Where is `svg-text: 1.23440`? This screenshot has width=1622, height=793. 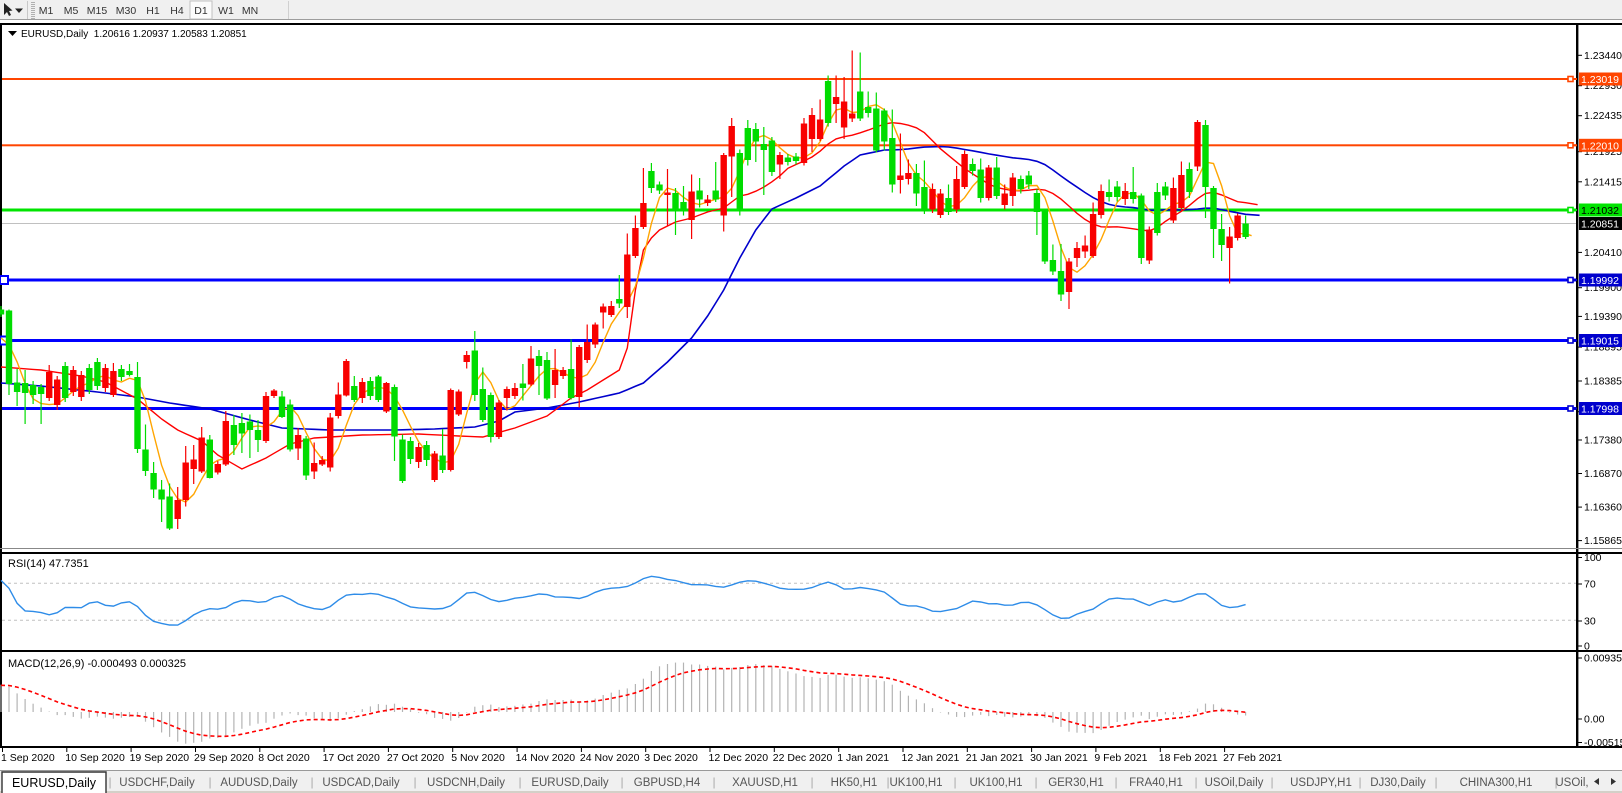
svg-text: 1.23440 is located at coordinates (1603, 56).